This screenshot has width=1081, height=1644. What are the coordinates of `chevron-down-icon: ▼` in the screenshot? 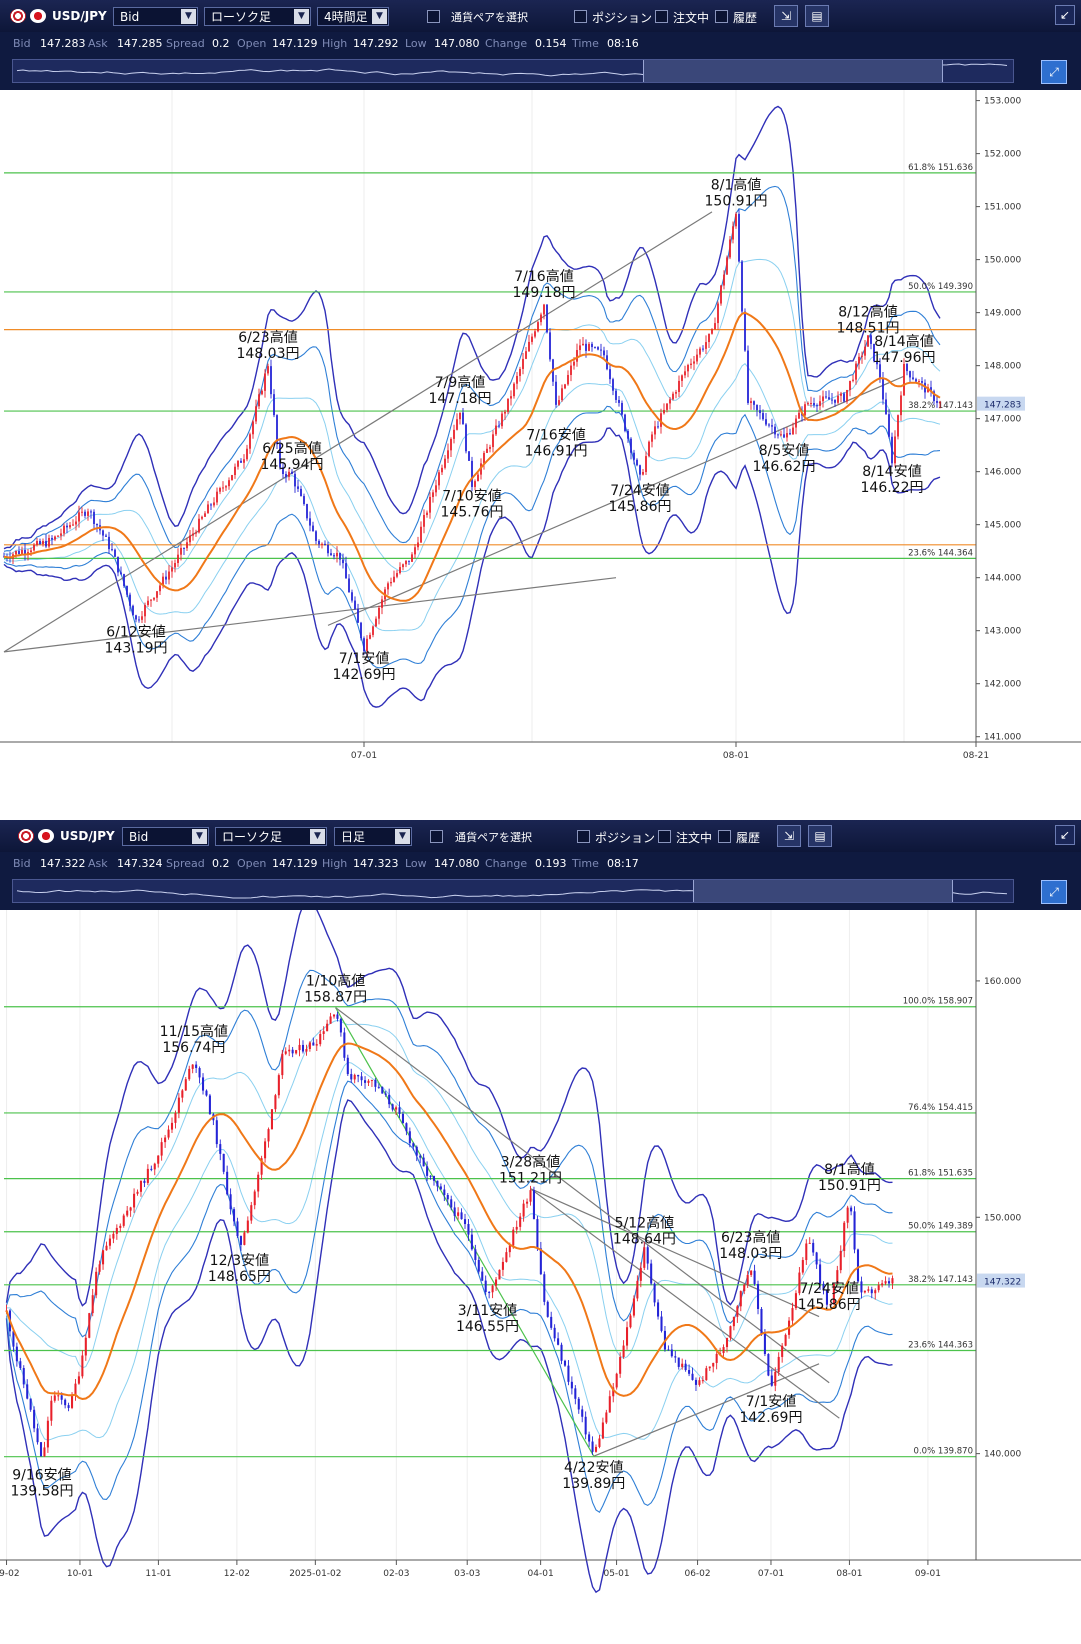 It's located at (301, 16).